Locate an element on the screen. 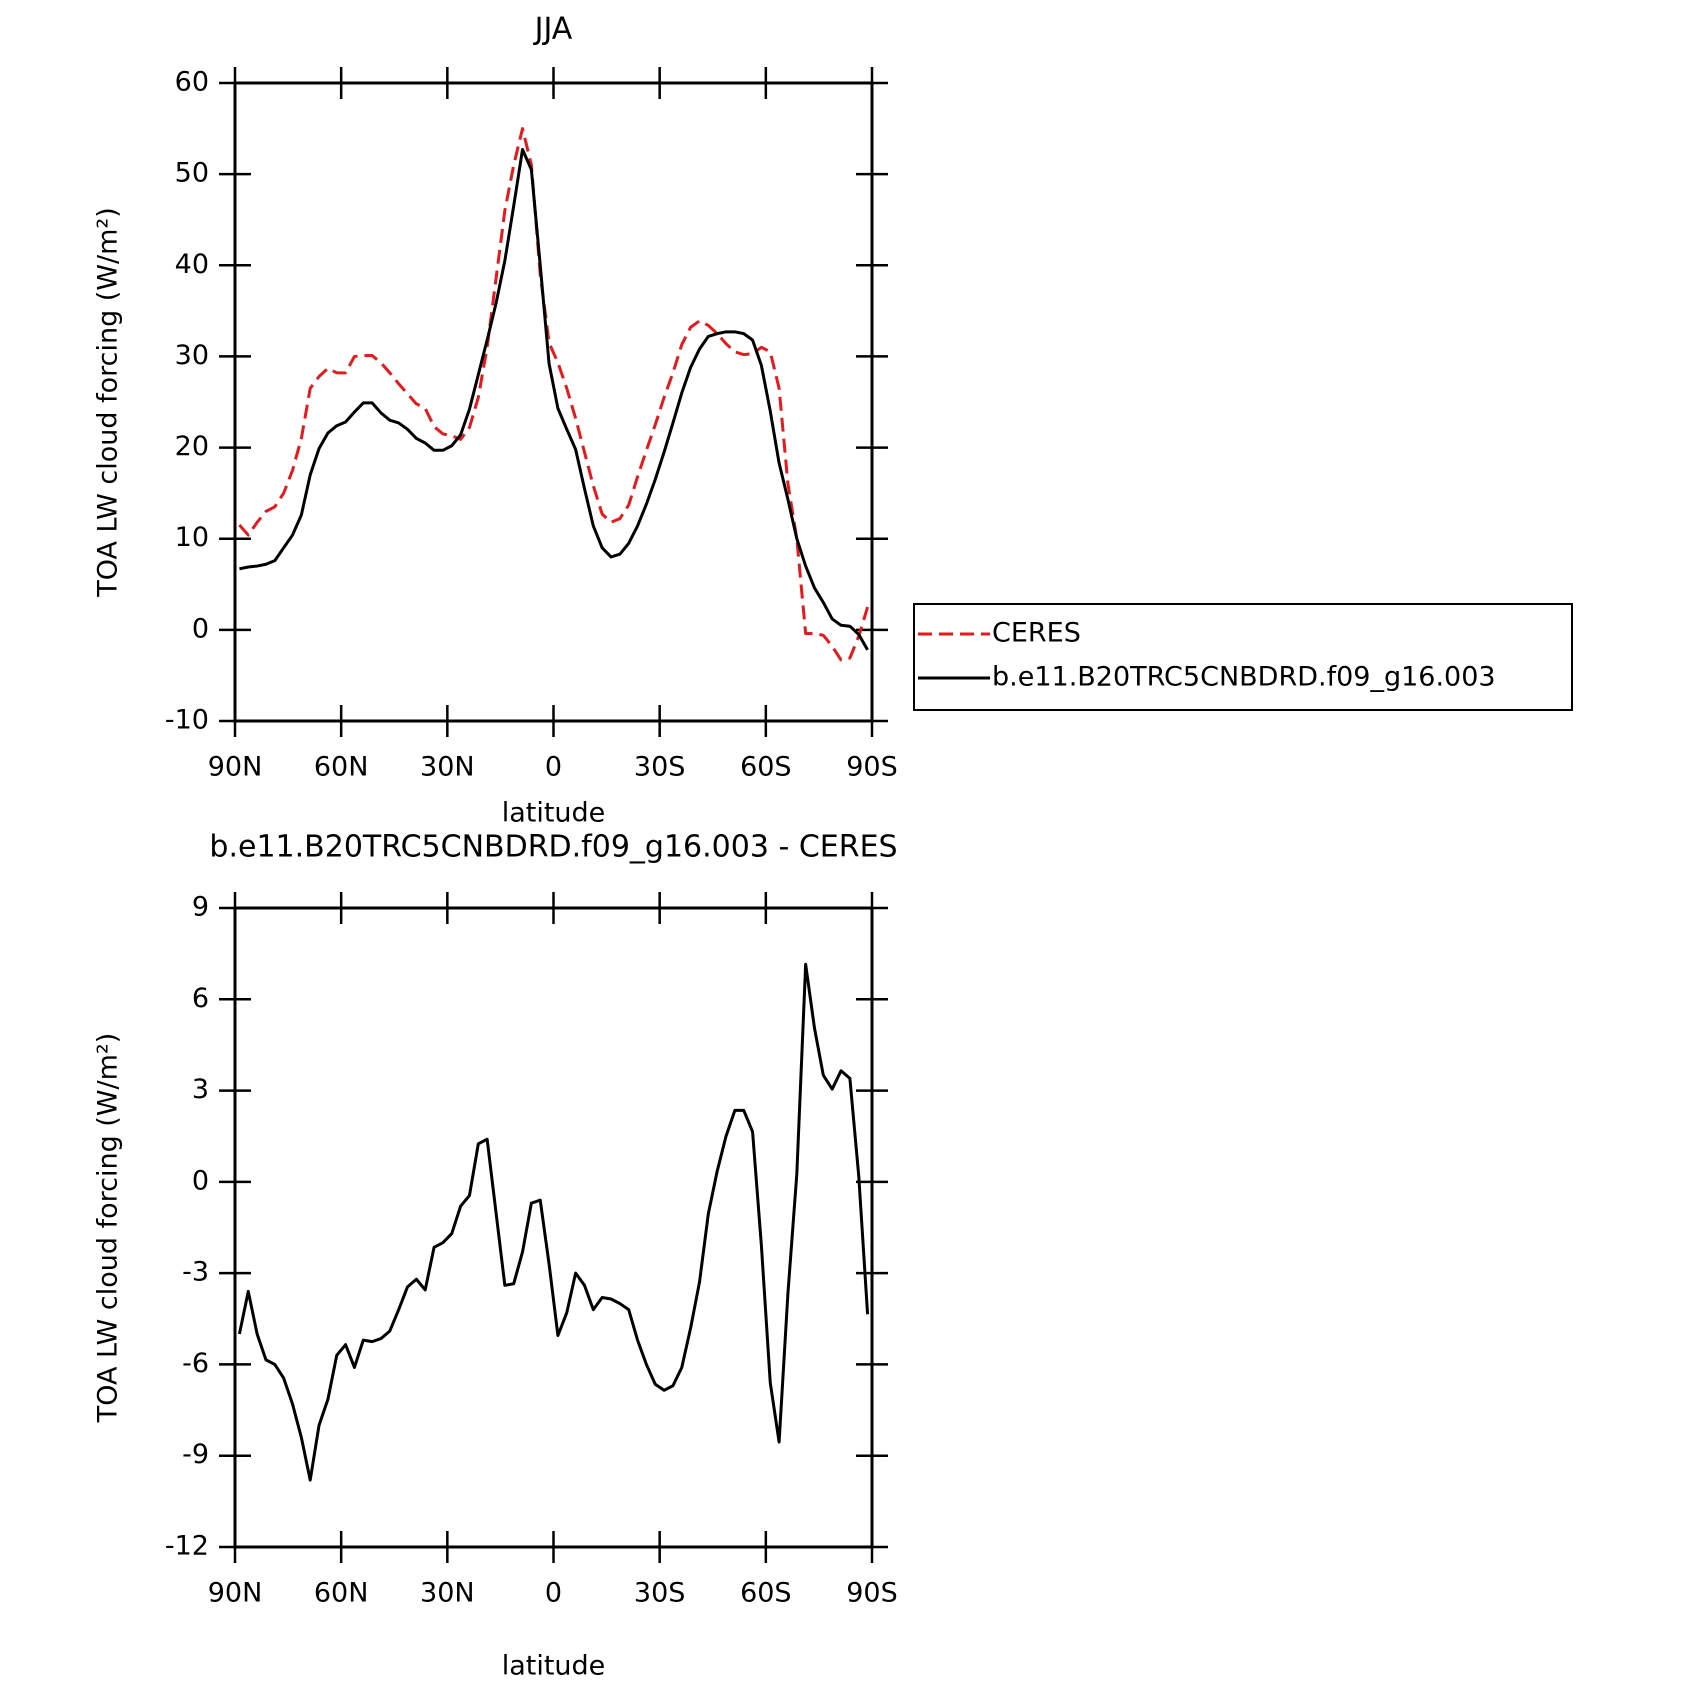 The width and height of the screenshot is (1681, 1681). y-tick-label: -9 is located at coordinates (195, 1454).